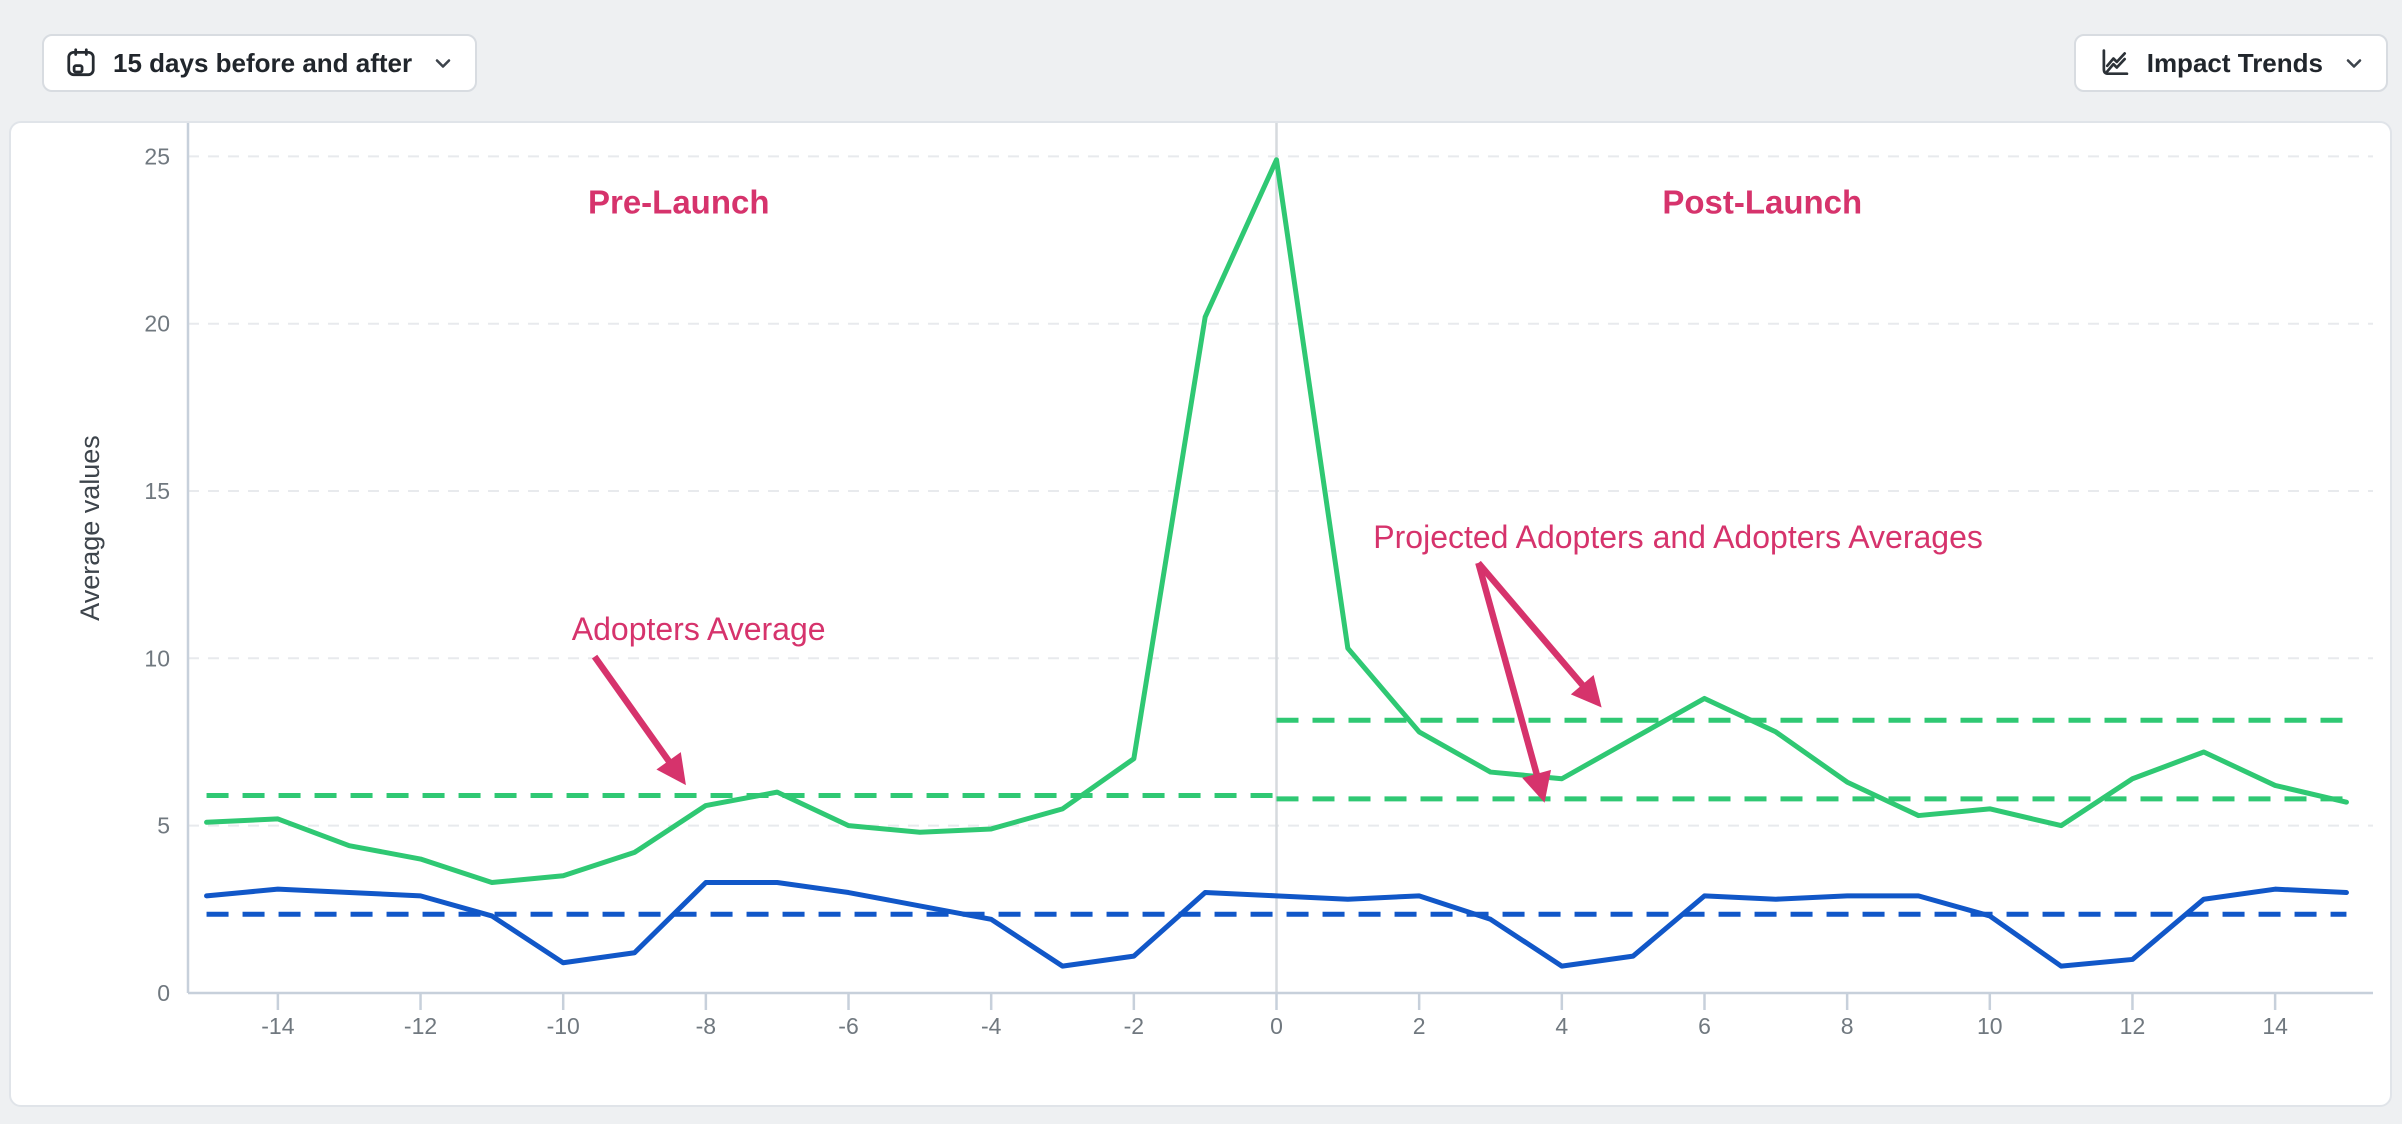  What do you see at coordinates (1201, 60) in the screenshot?
I see `toolbar: 15 days before and after Impact Trends` at bounding box center [1201, 60].